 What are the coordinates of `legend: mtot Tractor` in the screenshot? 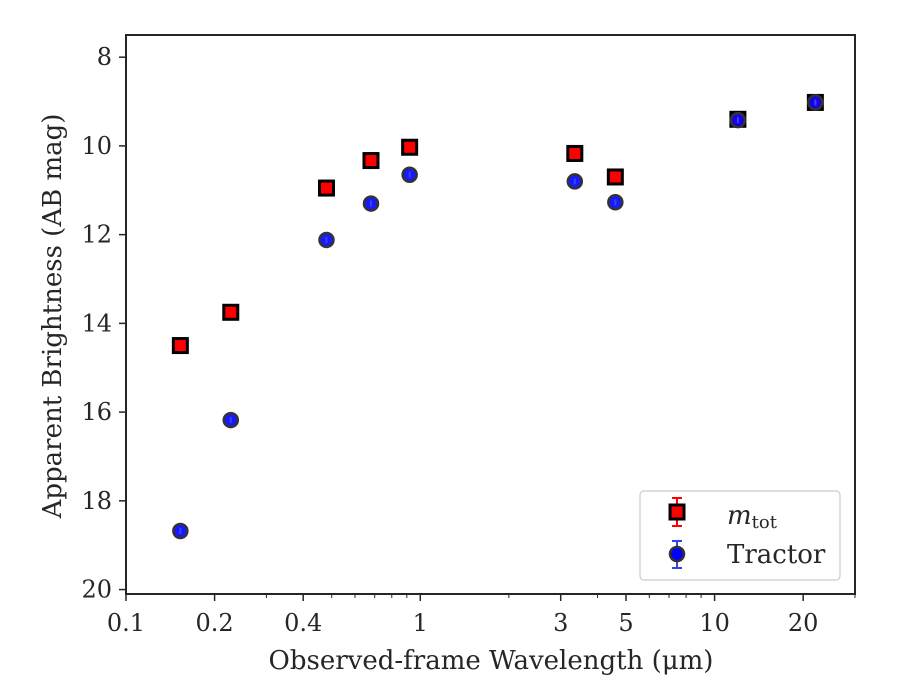 It's located at (740, 535).